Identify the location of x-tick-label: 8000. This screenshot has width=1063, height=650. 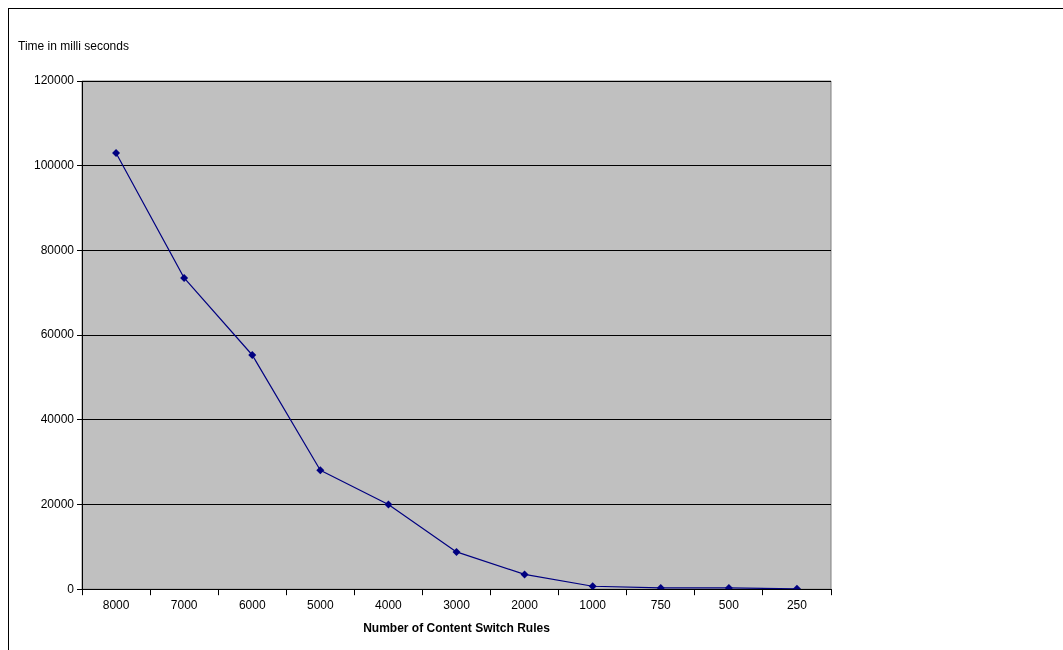
(116, 604).